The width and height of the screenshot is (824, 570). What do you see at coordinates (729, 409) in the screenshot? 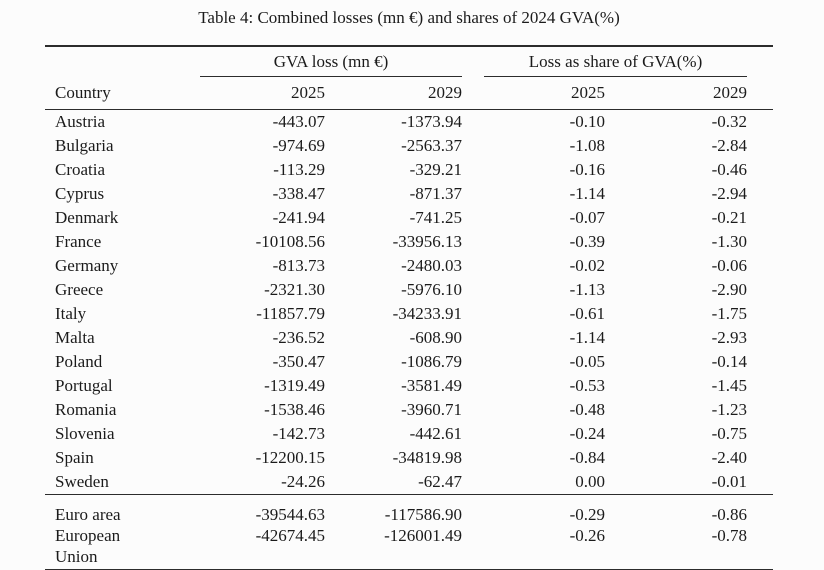
I see `share-2029-cell: -1.23` at bounding box center [729, 409].